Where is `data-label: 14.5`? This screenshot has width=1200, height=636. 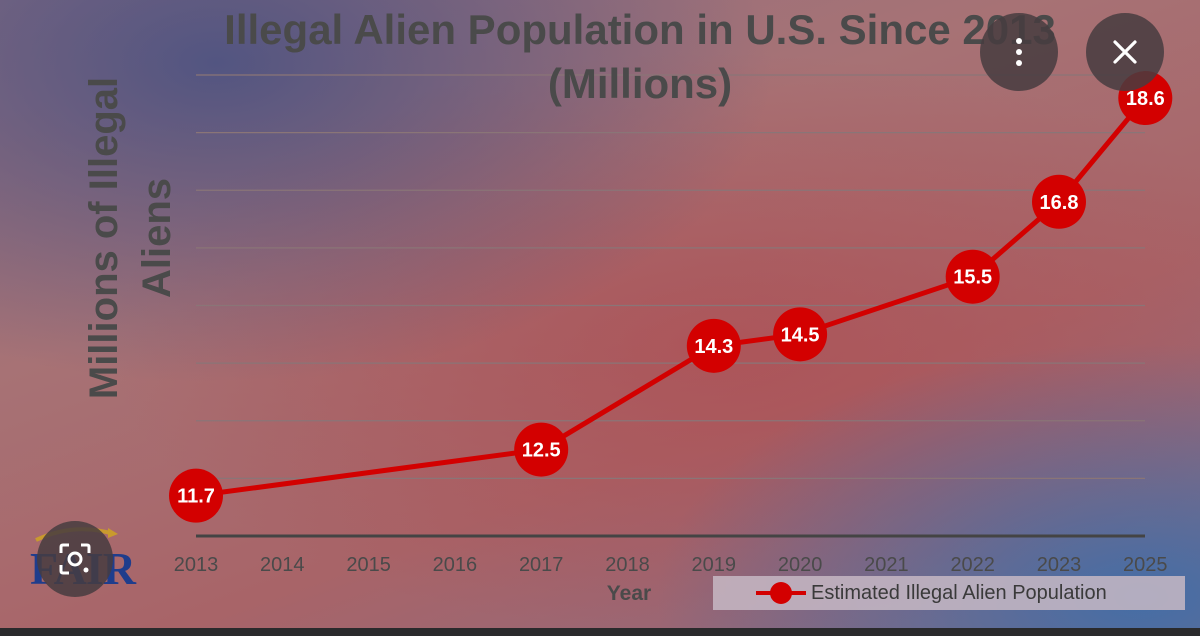 data-label: 14.5 is located at coordinates (800, 335).